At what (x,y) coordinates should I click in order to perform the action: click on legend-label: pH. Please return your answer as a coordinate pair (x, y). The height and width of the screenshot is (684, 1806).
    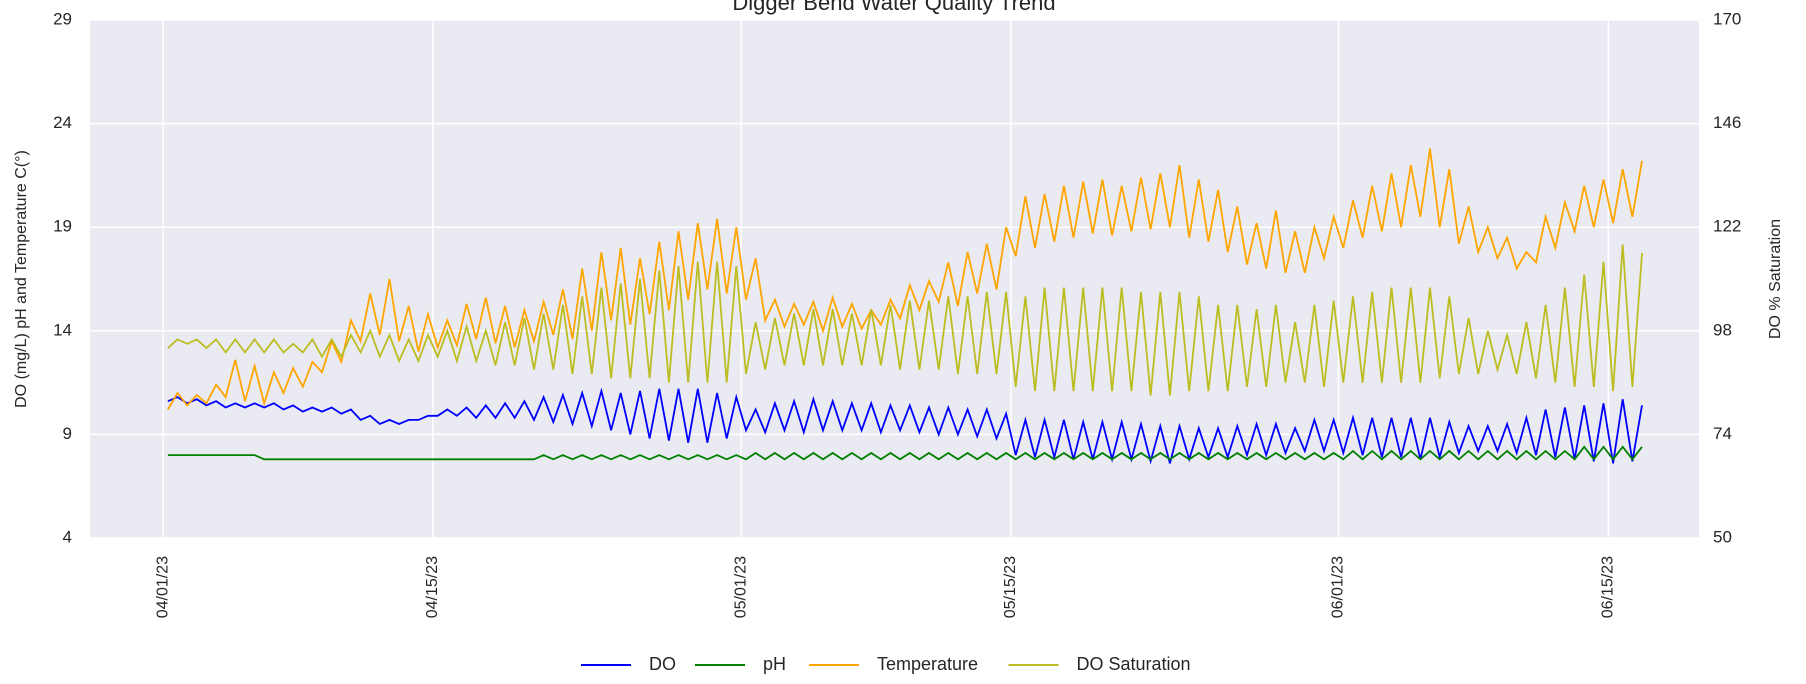
    Looking at the image, I should click on (774, 664).